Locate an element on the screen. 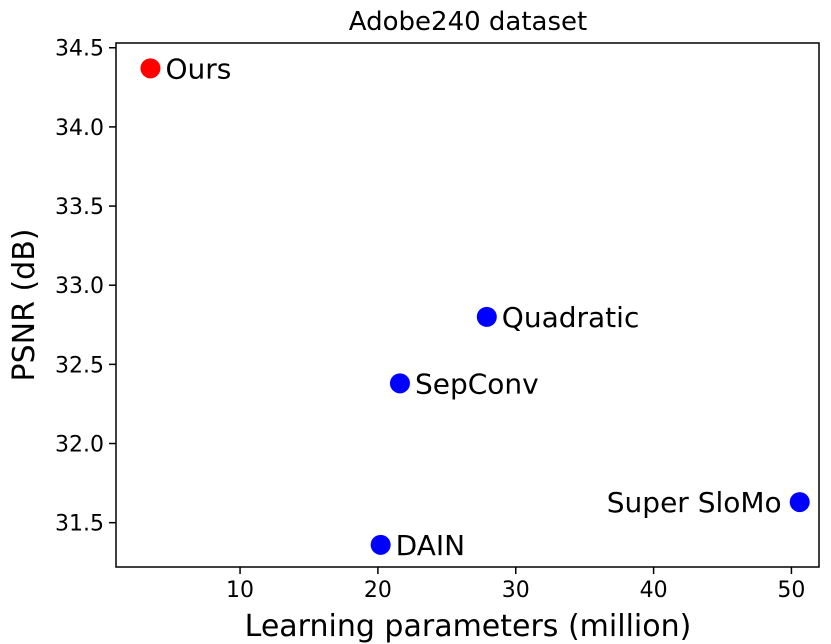 The image size is (831, 644). x-tick-label: 20 is located at coordinates (378, 590).